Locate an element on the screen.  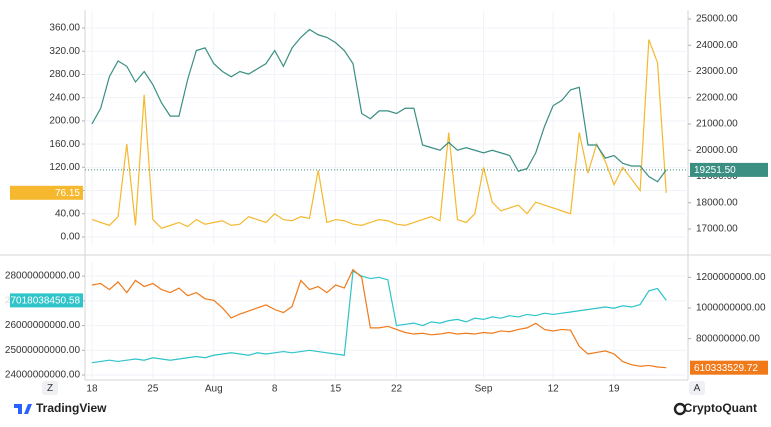
y-tick-label: 22000.00 is located at coordinates (717, 97).